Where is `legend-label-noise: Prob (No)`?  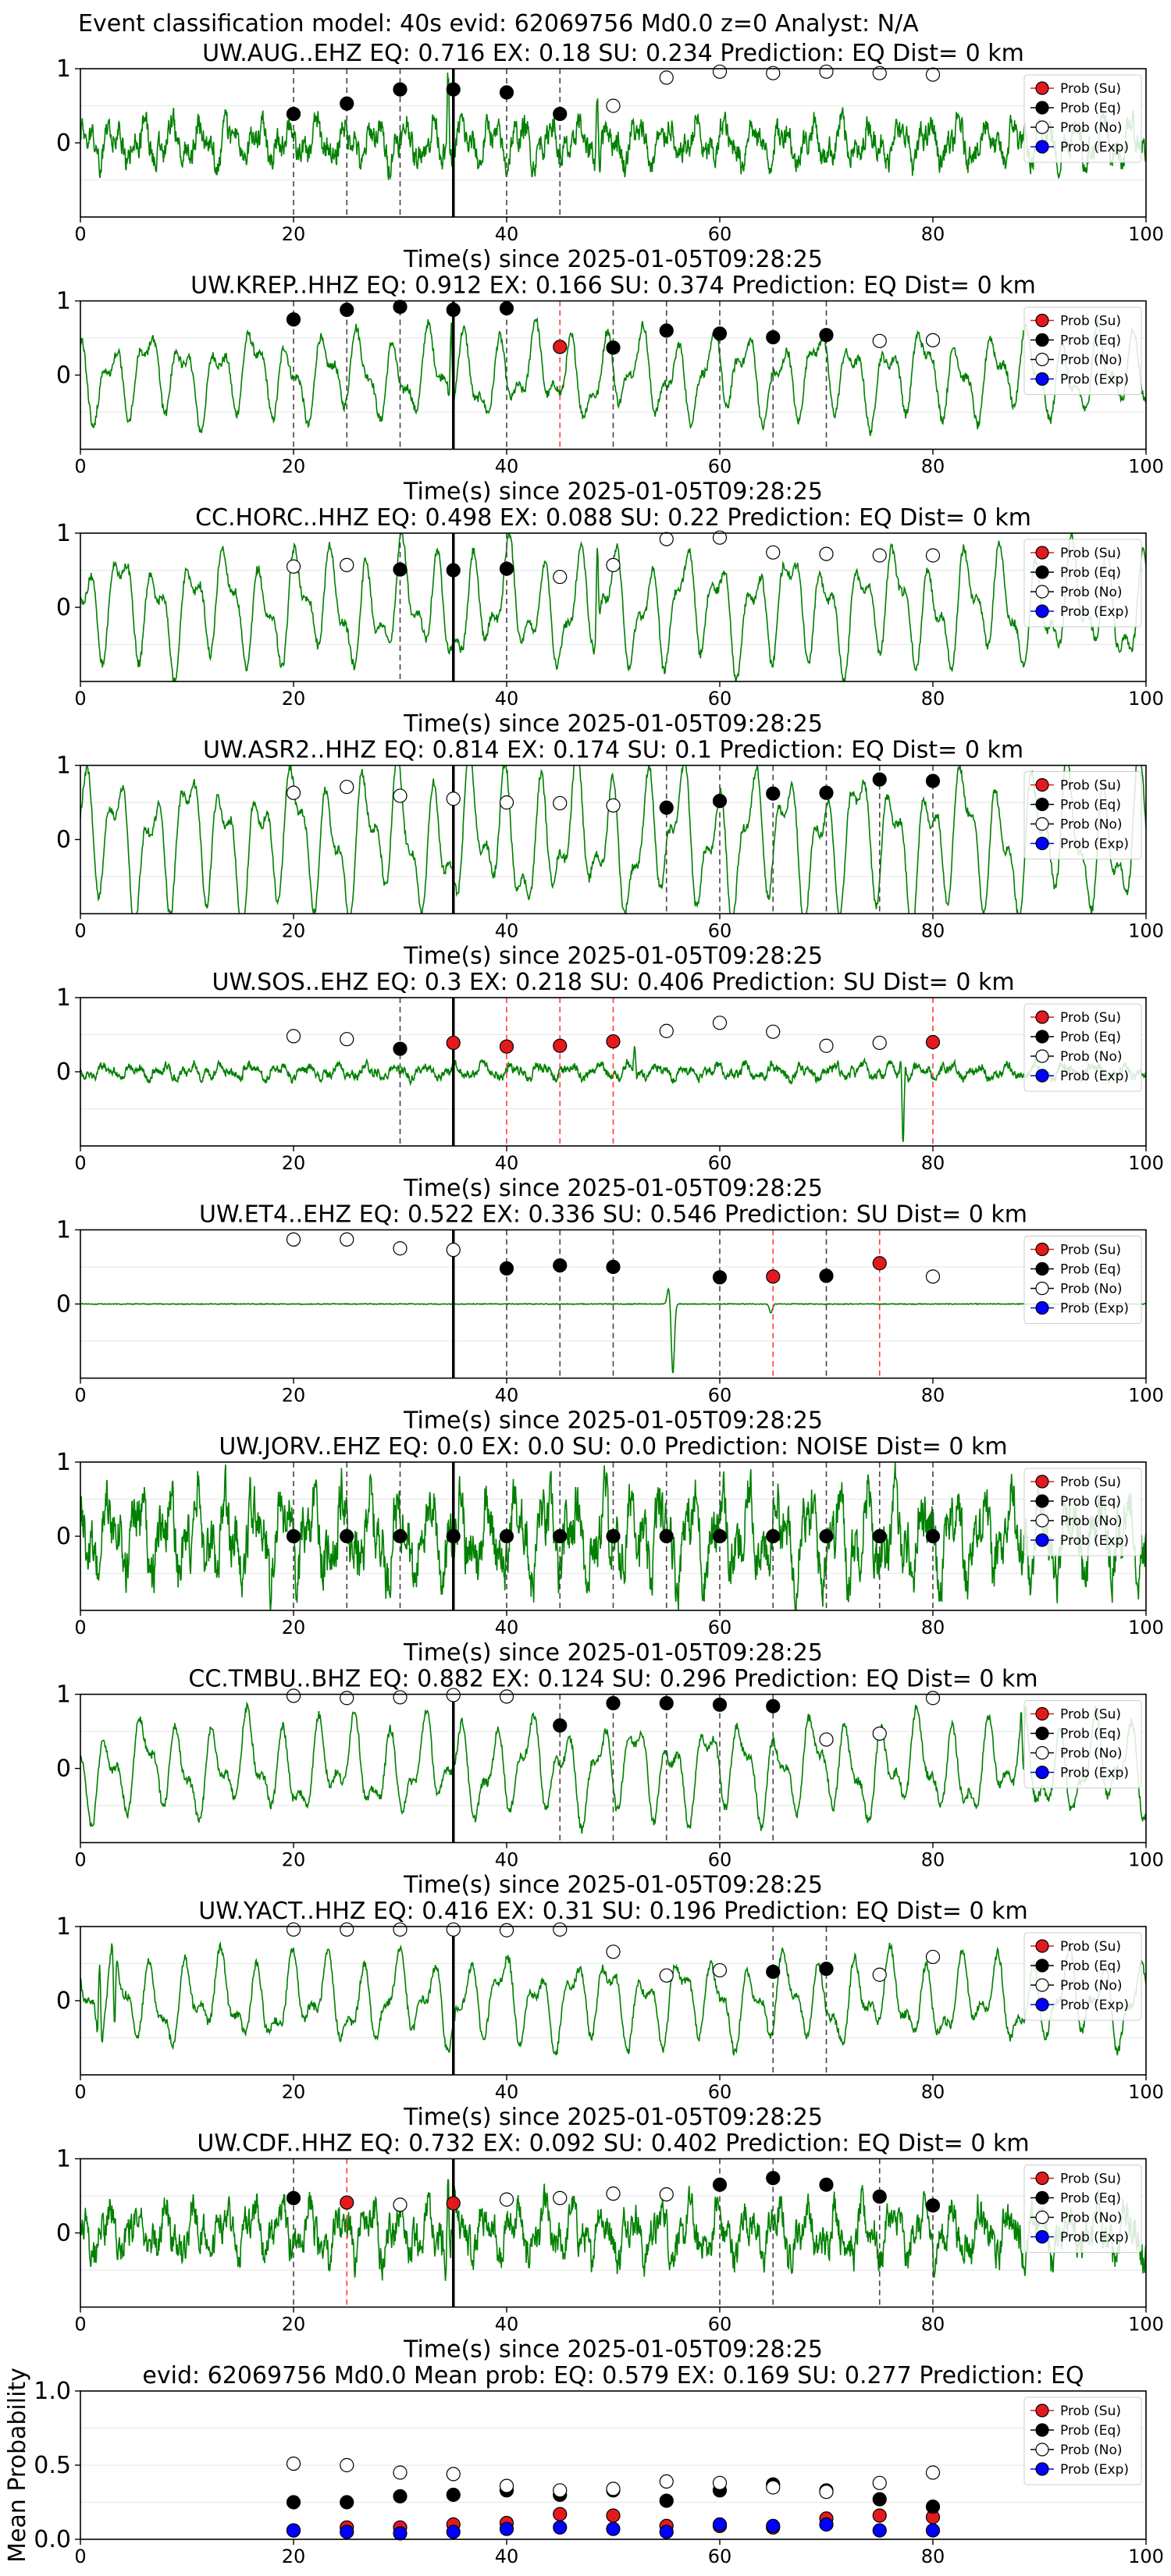
legend-label-noise: Prob (No) is located at coordinates (1091, 2218).